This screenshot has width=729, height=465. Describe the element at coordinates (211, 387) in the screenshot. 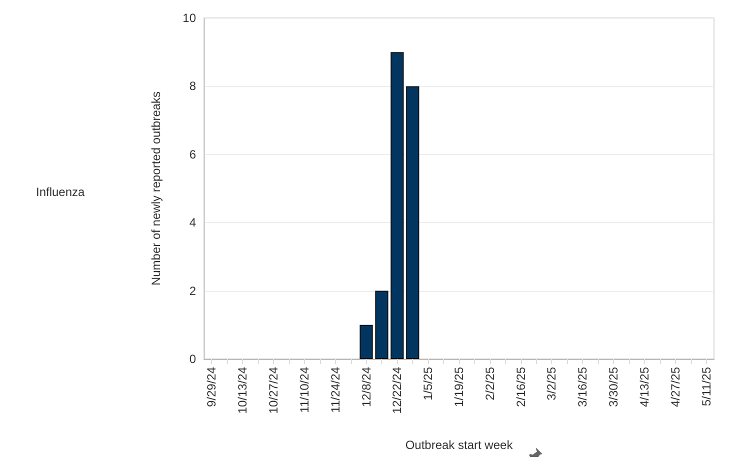

I see `x-tick-label: 9/29/24` at that location.